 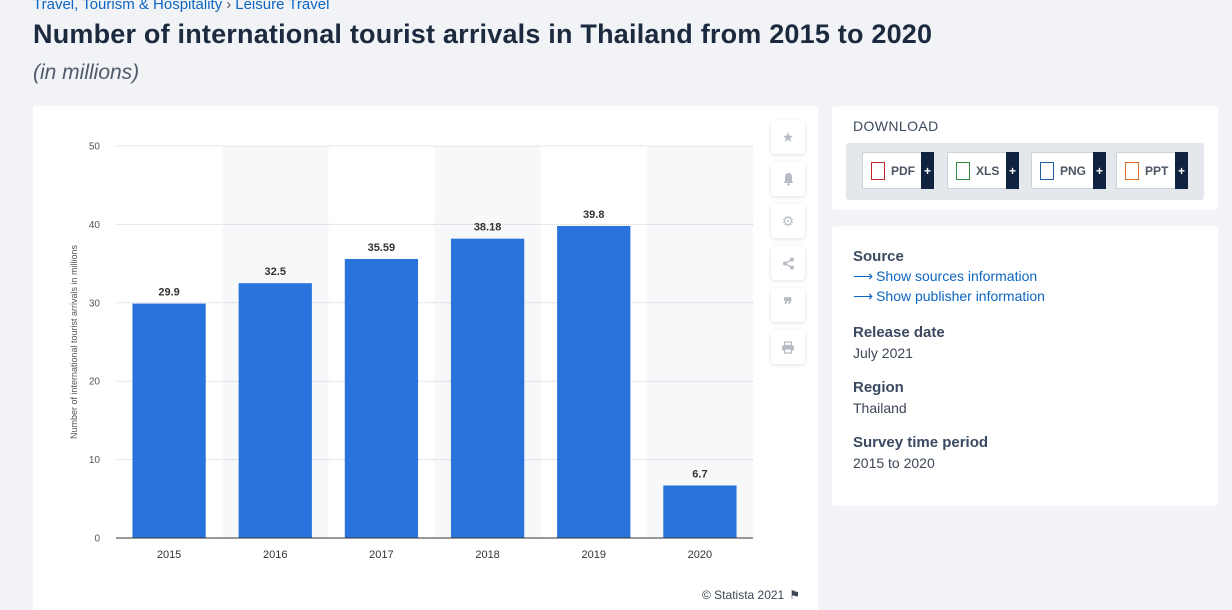 I want to click on y-tick-label: 0, so click(x=97, y=539).